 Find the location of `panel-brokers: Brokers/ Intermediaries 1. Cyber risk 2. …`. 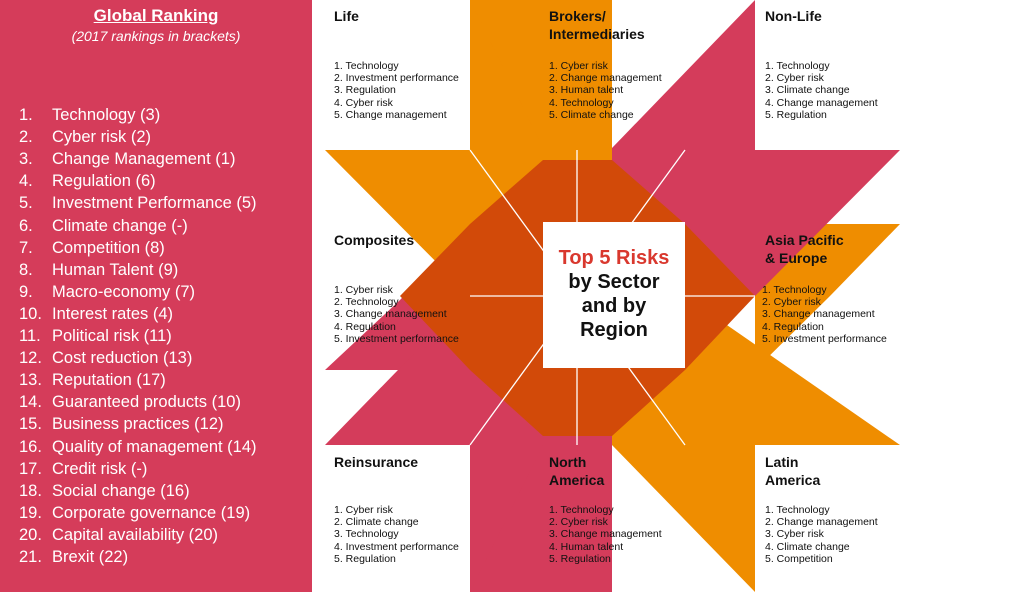

panel-brokers: Brokers/ Intermediaries 1. Cyber risk 2. … is located at coordinates (605, 64).